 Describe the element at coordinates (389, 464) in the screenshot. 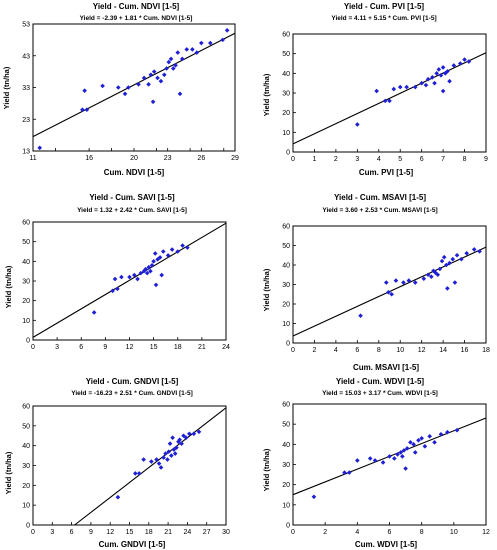

I see `plot-frame` at that location.